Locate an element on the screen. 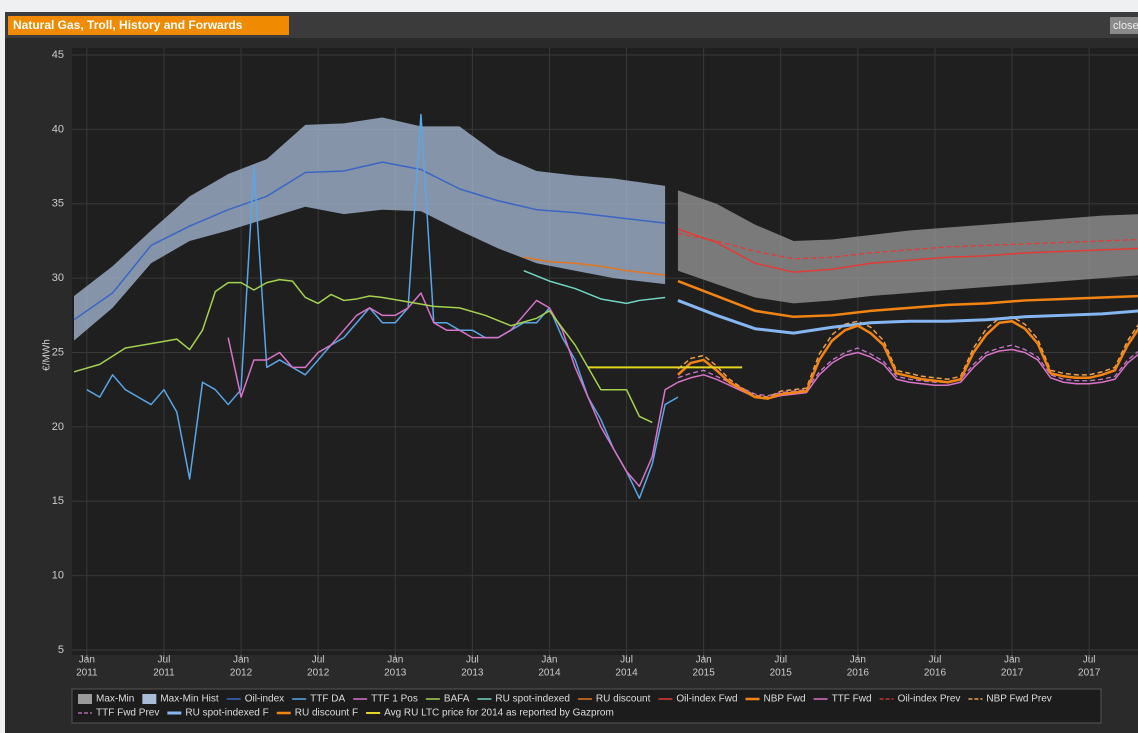 The image size is (1138, 733). legend-label: RU discount is located at coordinates (623, 699).